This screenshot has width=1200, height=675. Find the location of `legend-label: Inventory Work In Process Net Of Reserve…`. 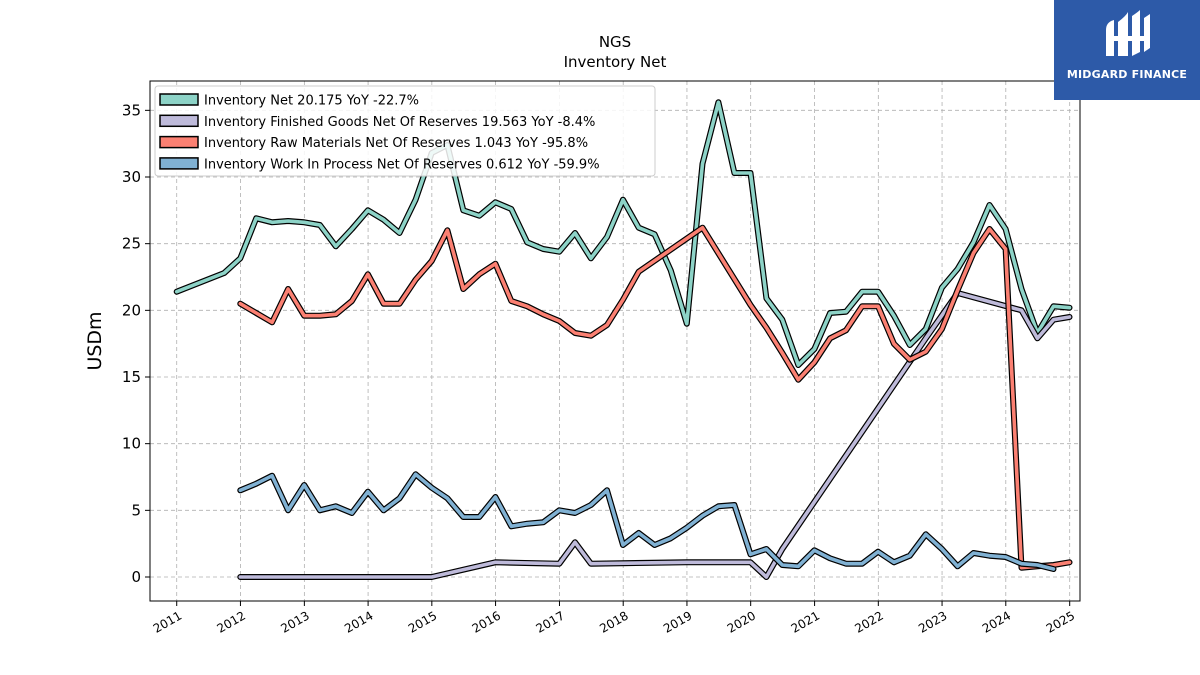

legend-label: Inventory Work In Process Net Of Reserve… is located at coordinates (402, 164).